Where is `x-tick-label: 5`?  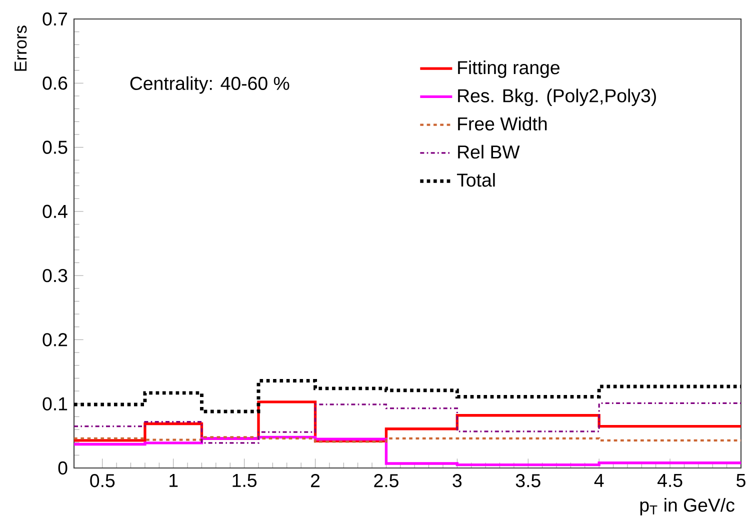
x-tick-label: 5 is located at coordinates (741, 481).